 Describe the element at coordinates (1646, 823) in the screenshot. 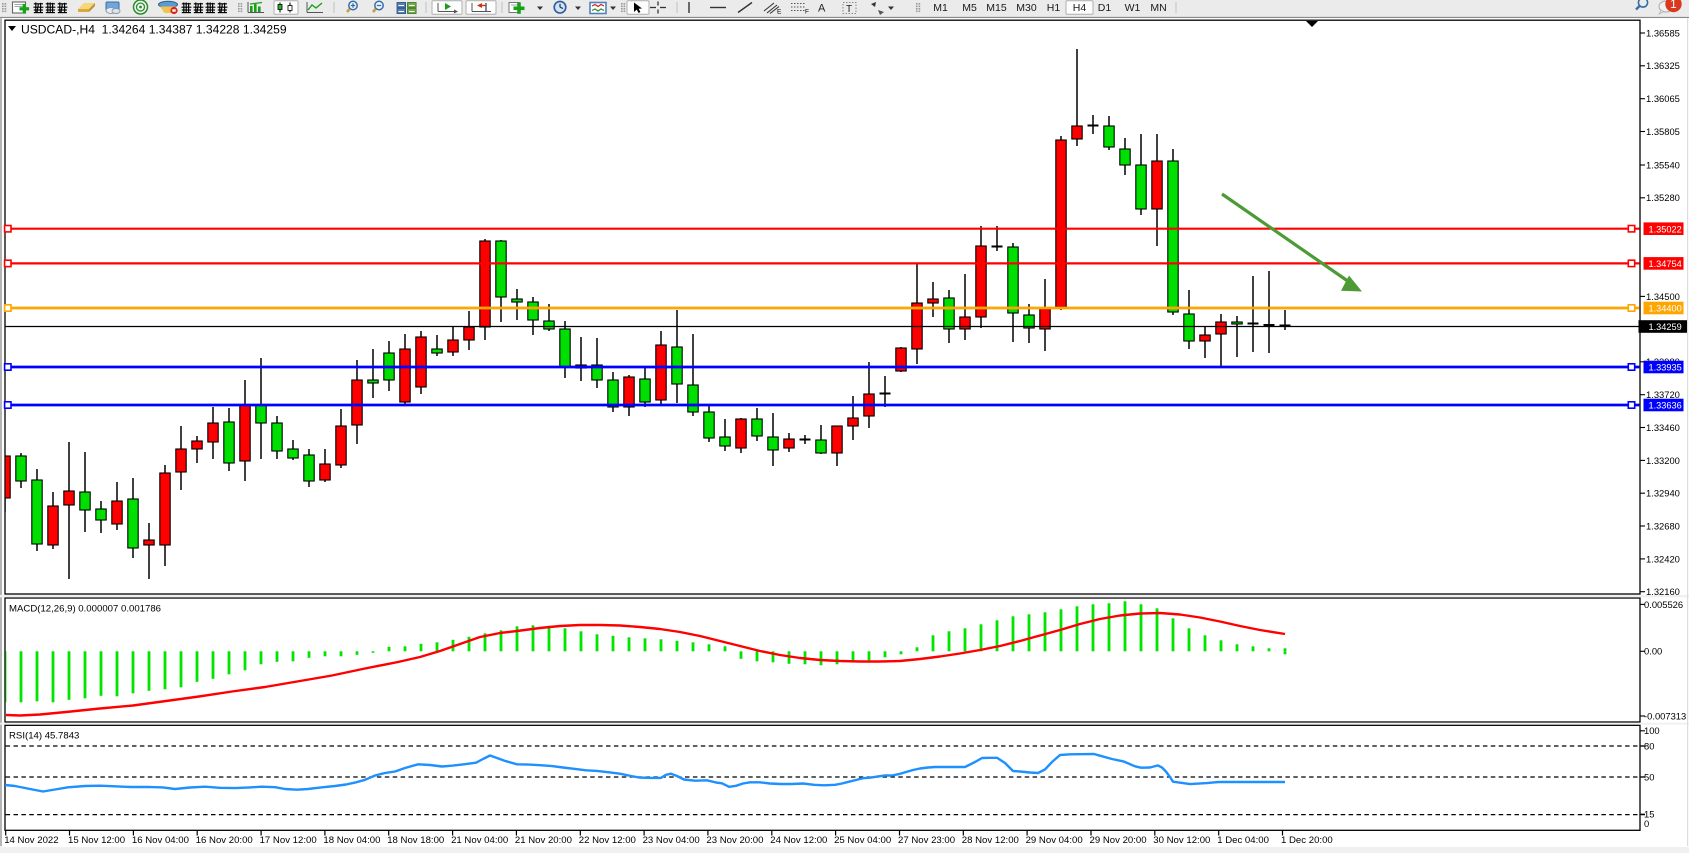

I see `svg-text: 0` at that location.